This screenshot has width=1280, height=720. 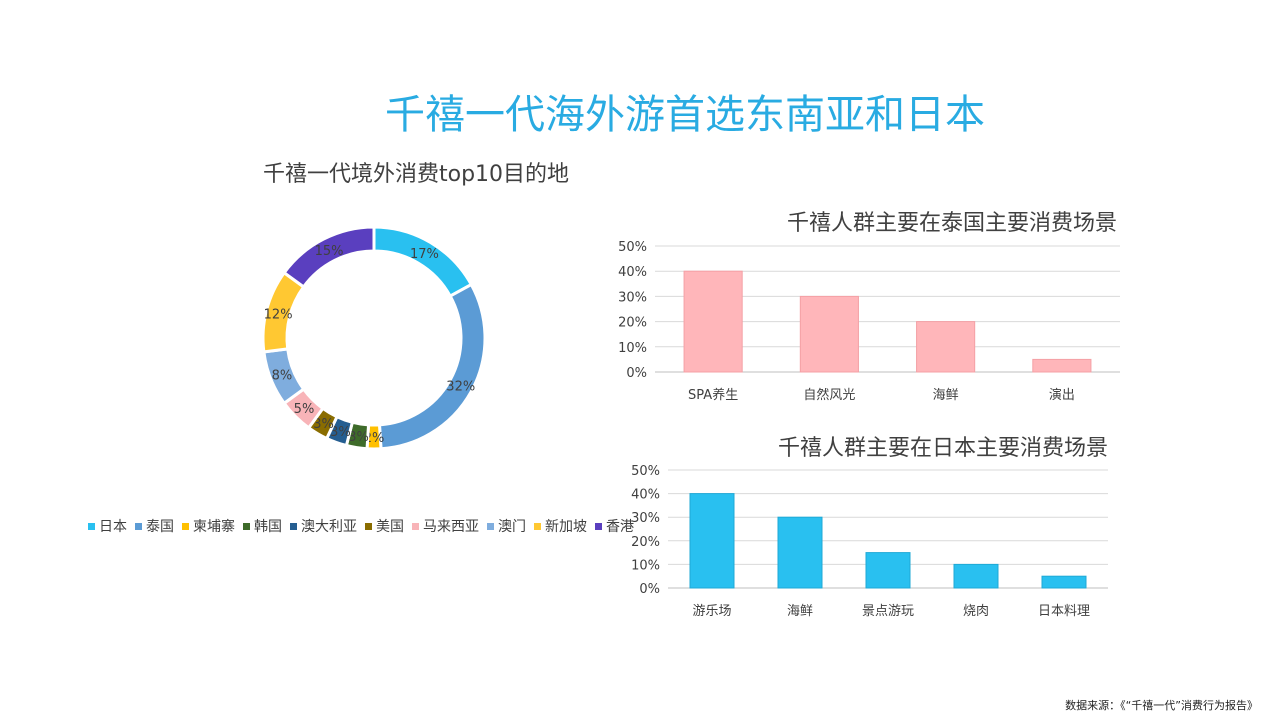 I want to click on japan-bar-烧肉, so click(x=976, y=576).